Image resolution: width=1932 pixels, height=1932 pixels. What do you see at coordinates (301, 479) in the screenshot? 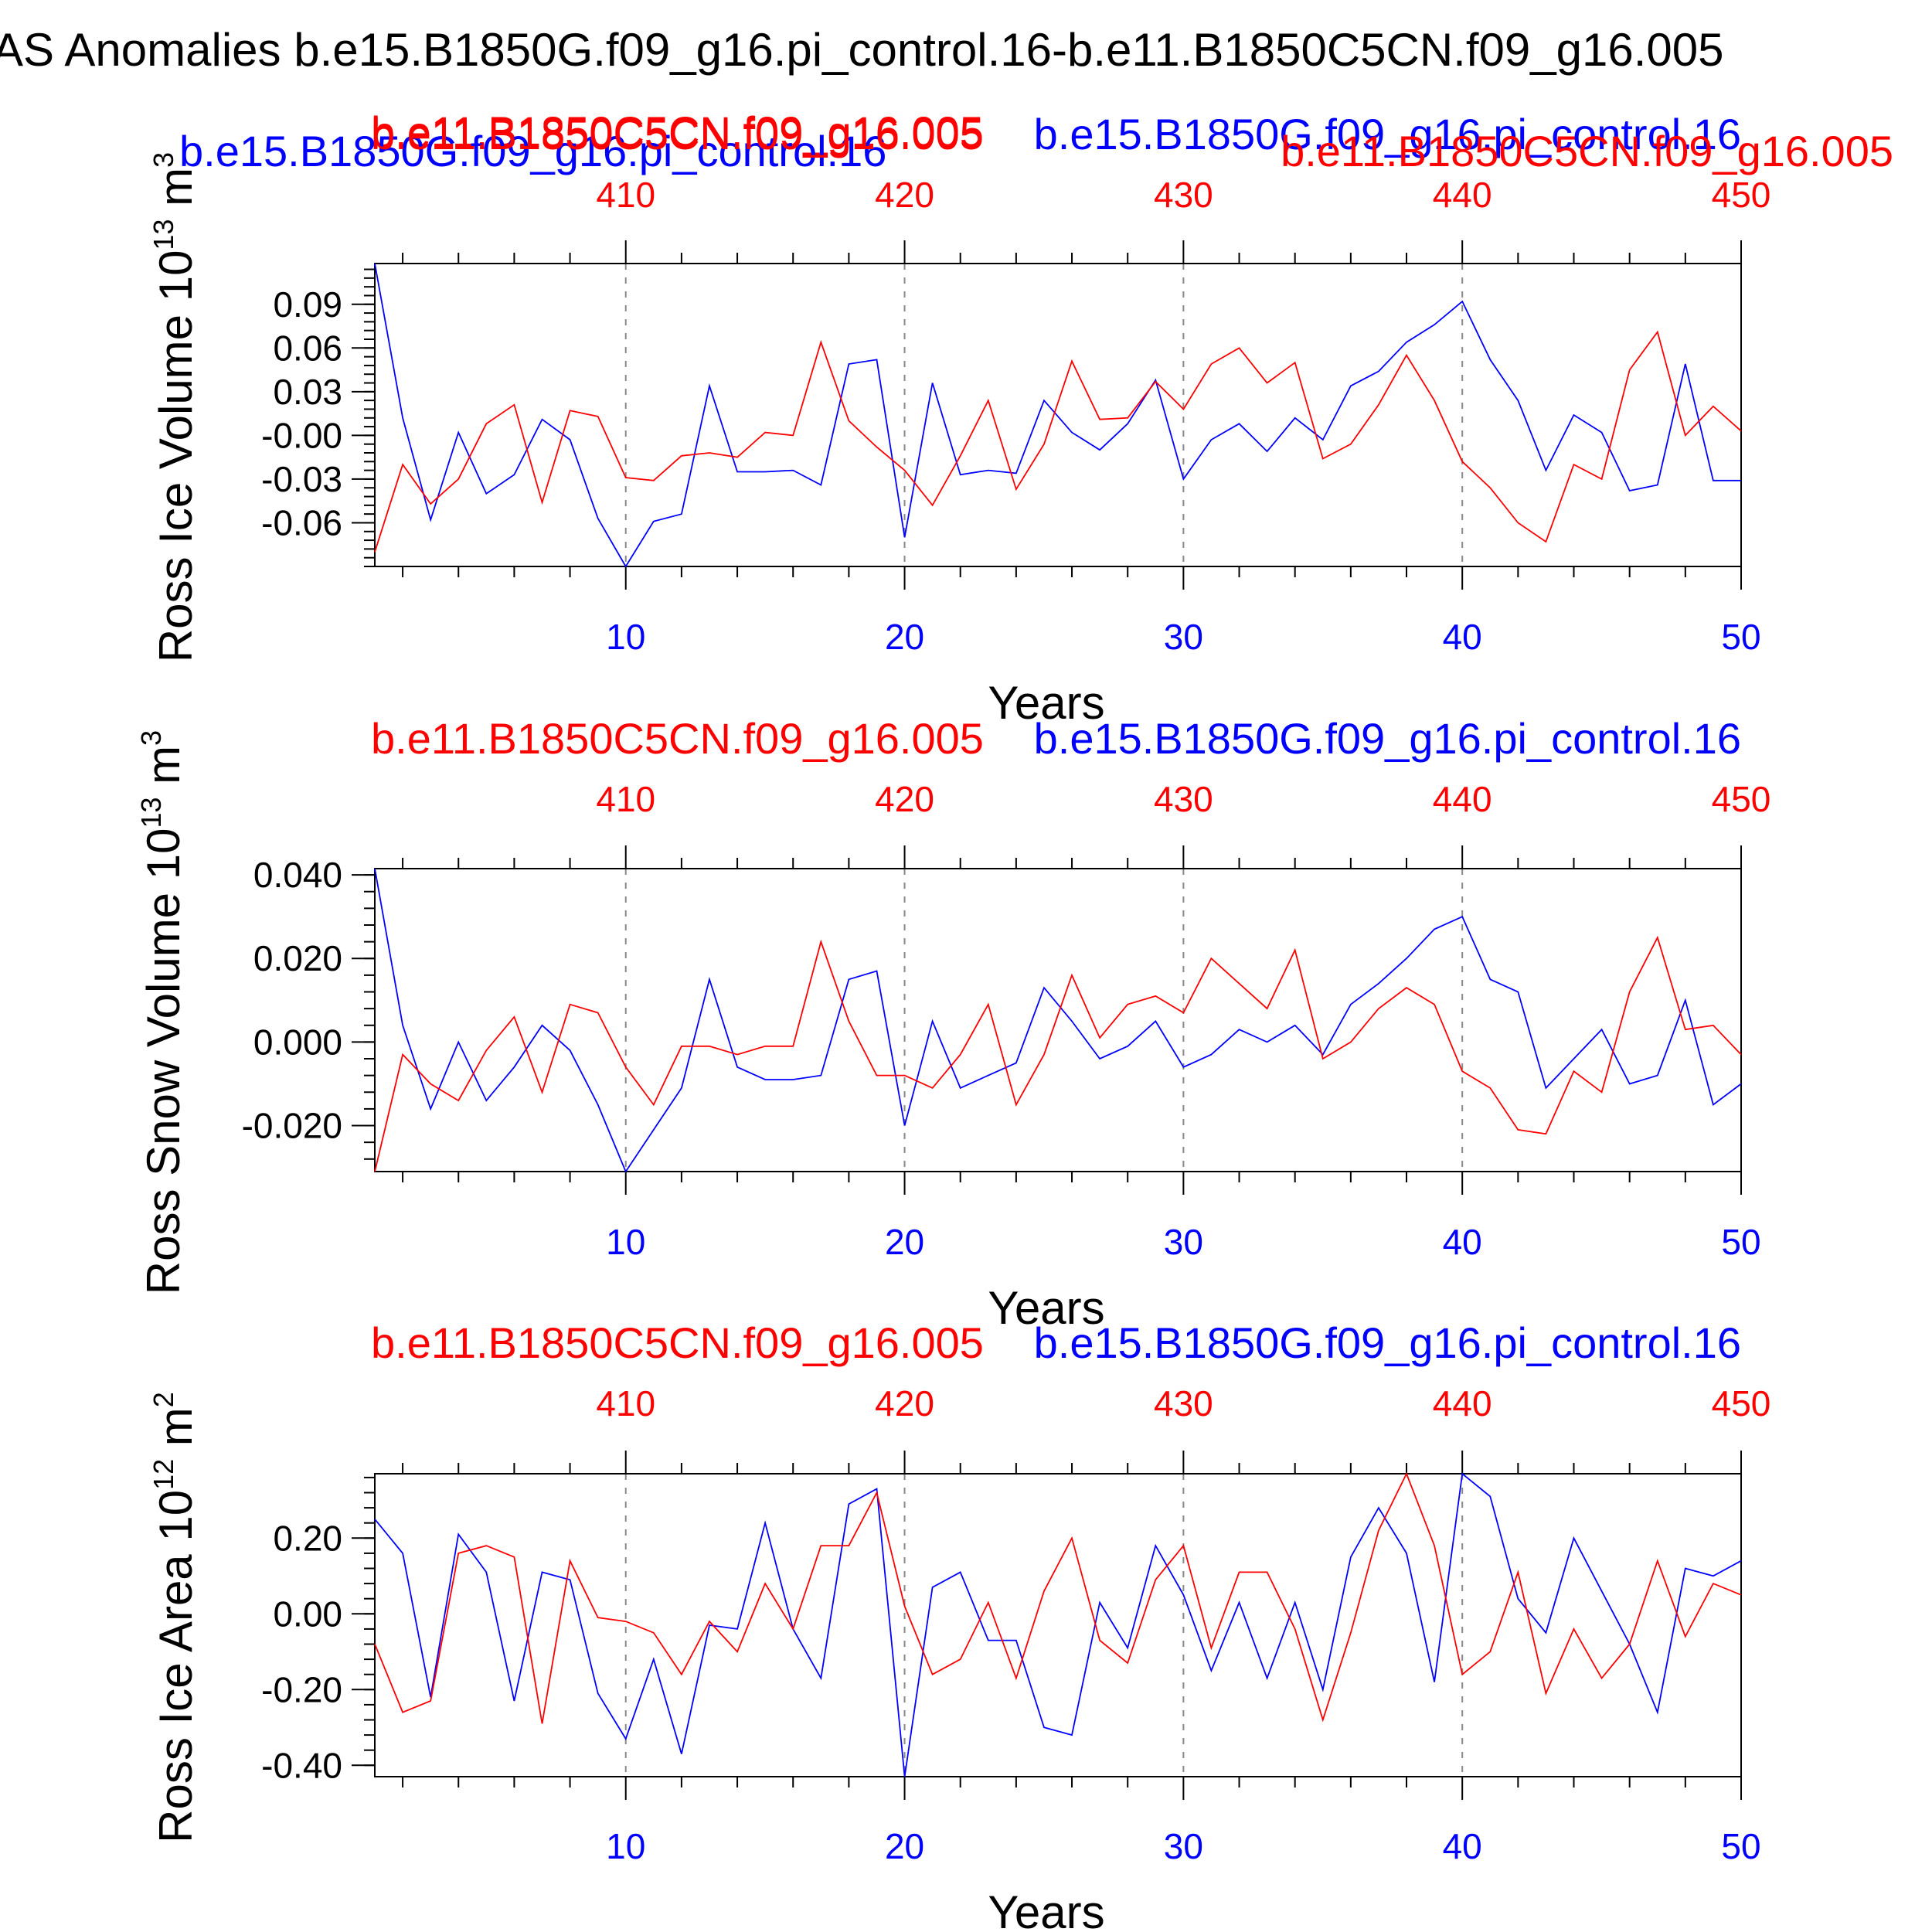
I see `y-tick-label: -0.03` at bounding box center [301, 479].